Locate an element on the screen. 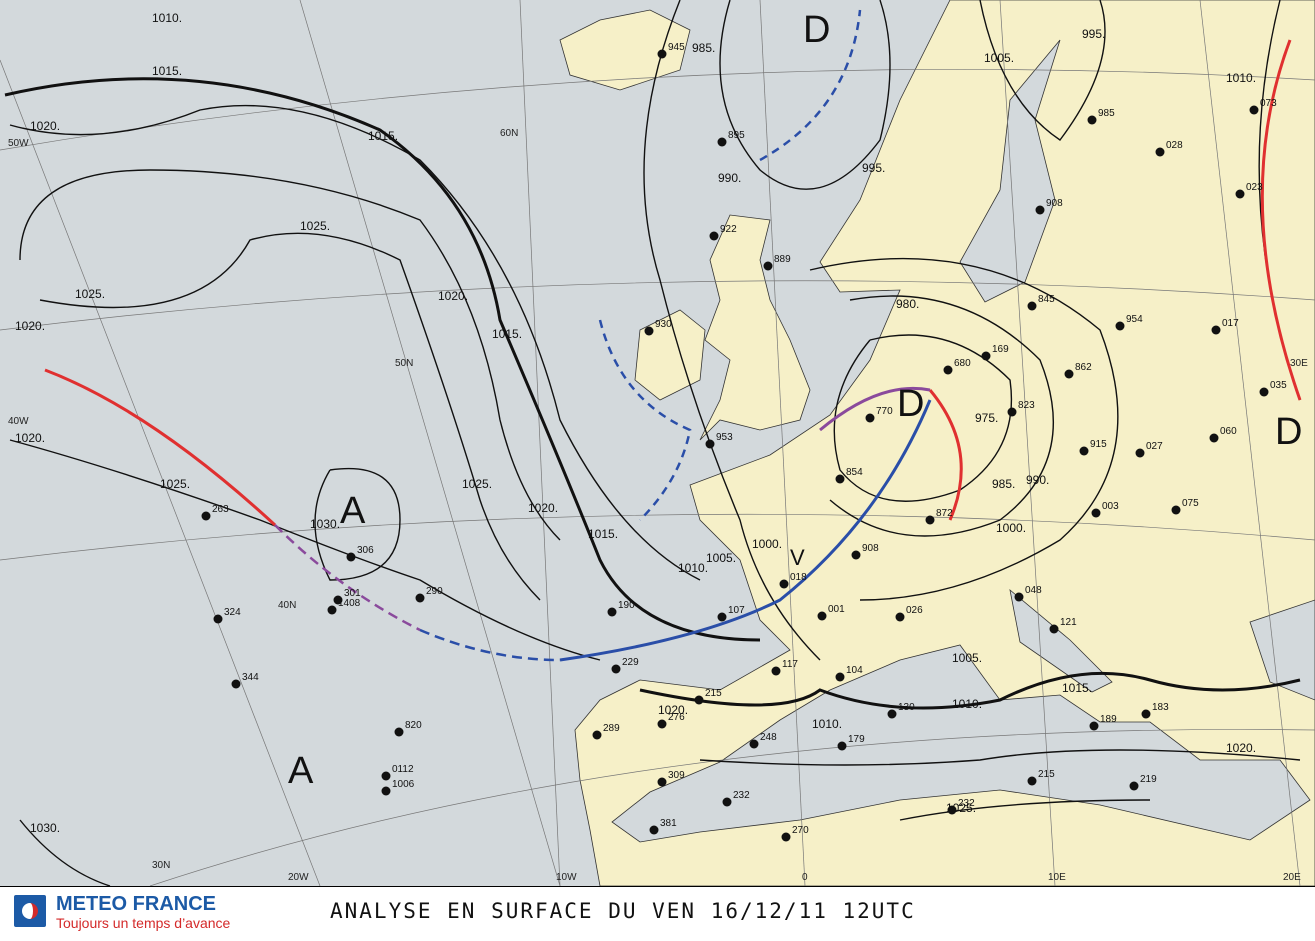 Image resolution: width=1315 pixels, height=941 pixels. isobar-label: 1000. is located at coordinates (767, 544).